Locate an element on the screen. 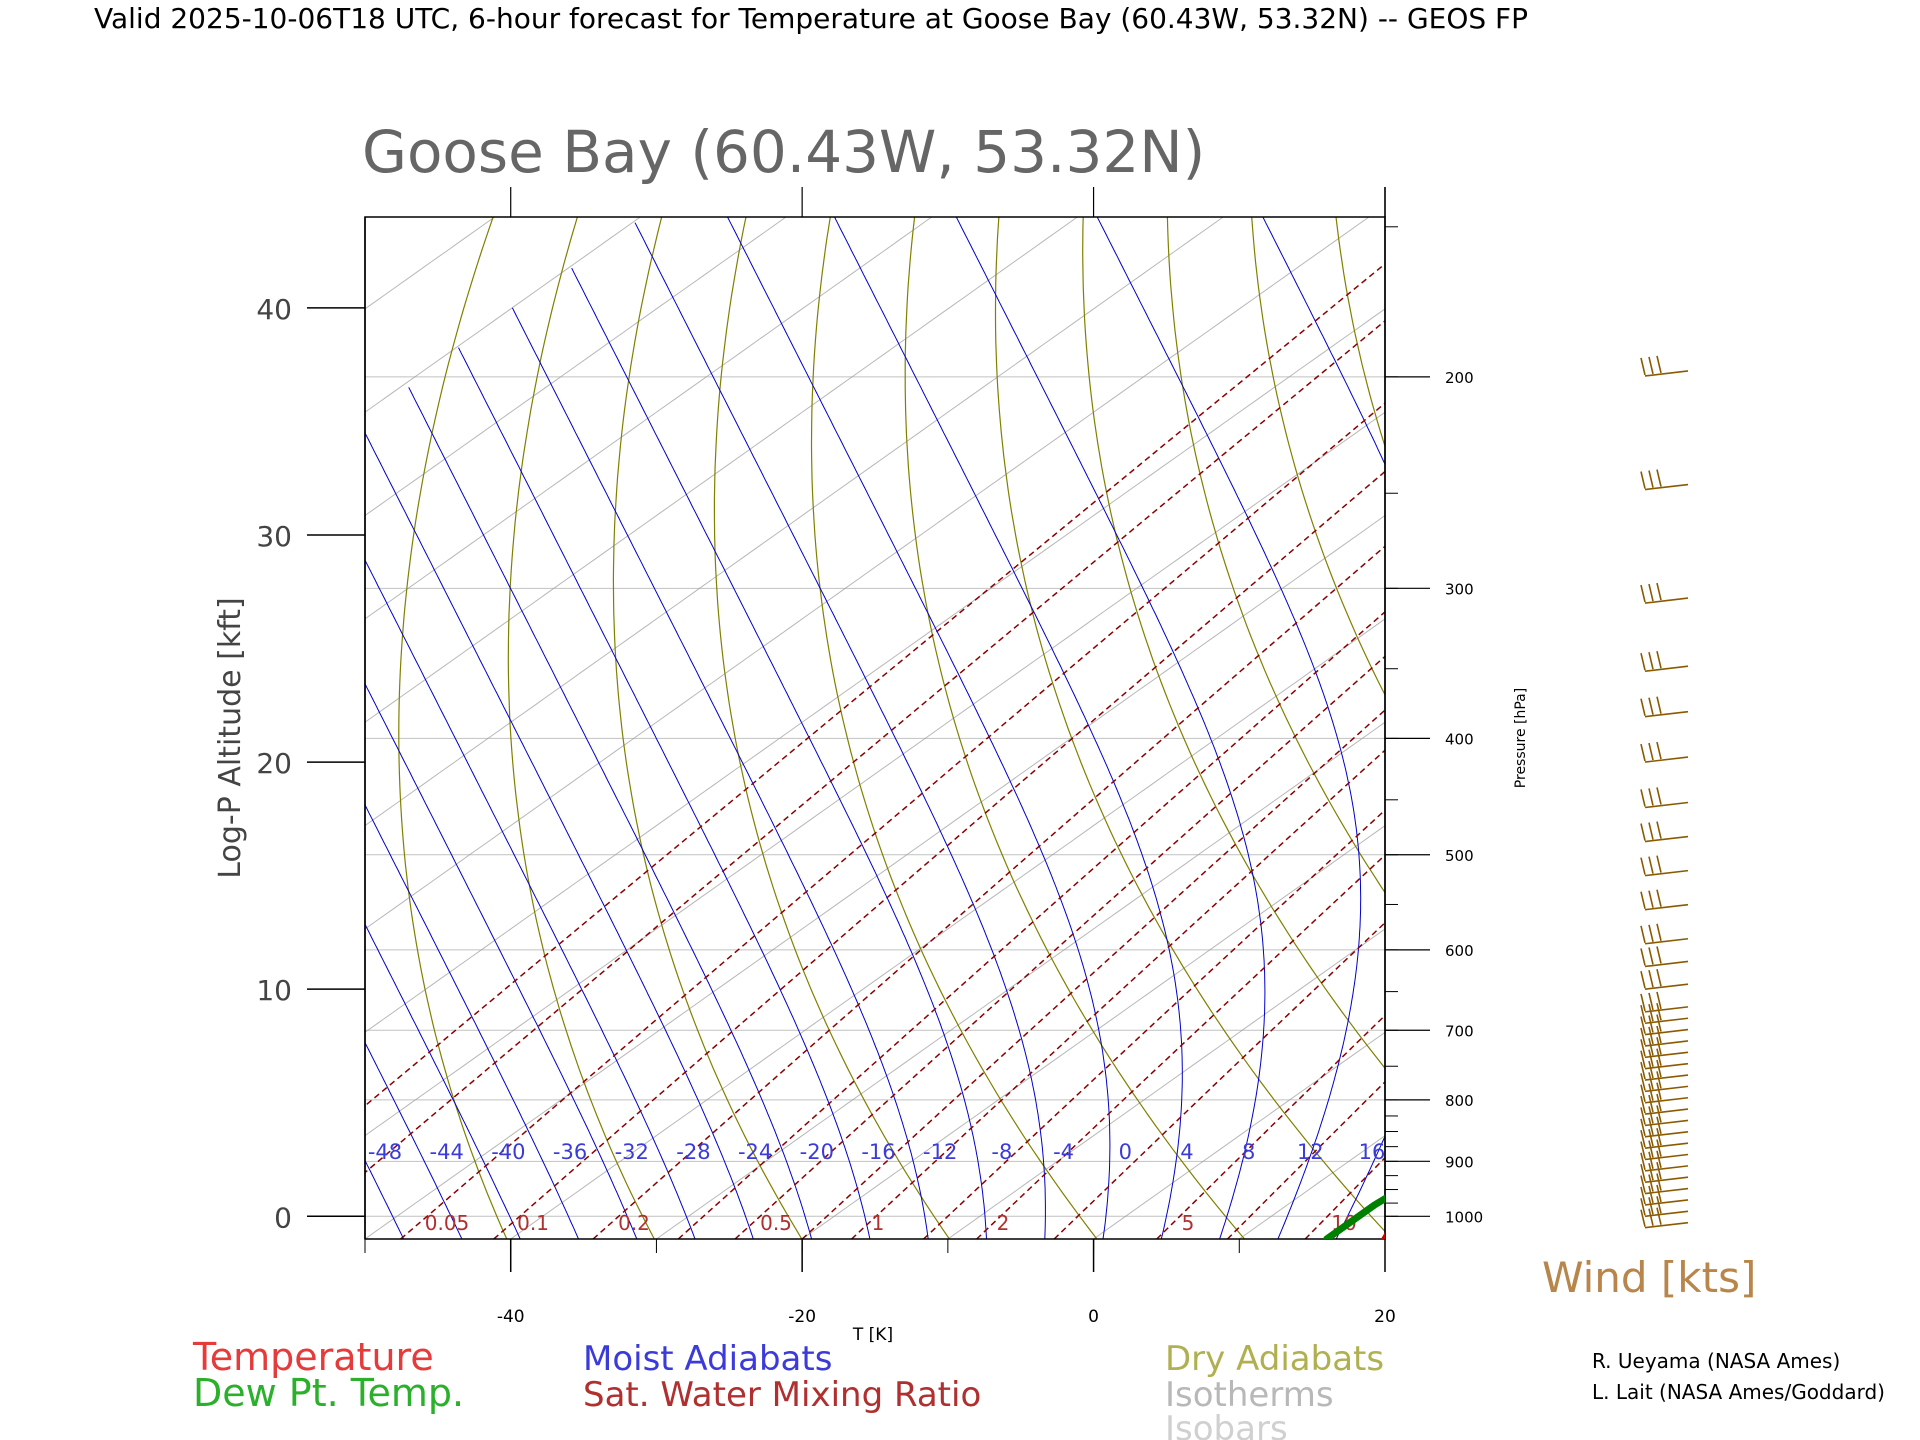 This screenshot has height=1440, width=1920. mixing-ratio-label: 0.1 is located at coordinates (533, 1223).